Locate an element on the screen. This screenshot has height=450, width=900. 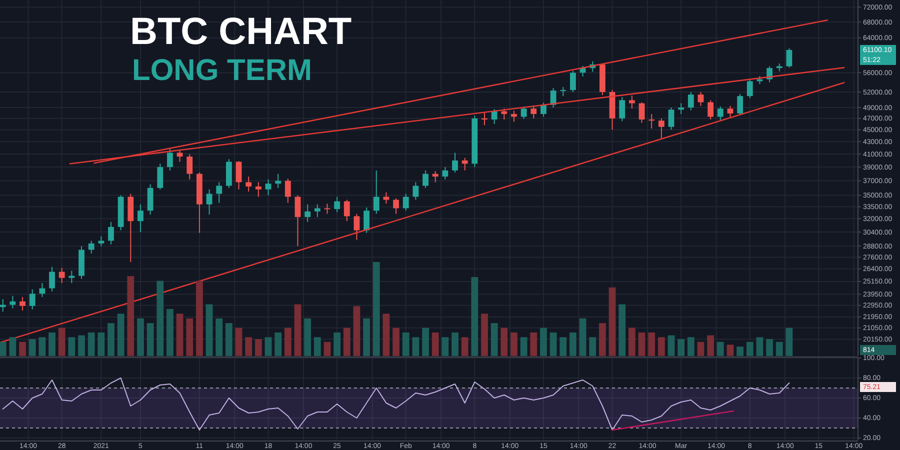
chart-title: BTC CHART is located at coordinates (241, 32).